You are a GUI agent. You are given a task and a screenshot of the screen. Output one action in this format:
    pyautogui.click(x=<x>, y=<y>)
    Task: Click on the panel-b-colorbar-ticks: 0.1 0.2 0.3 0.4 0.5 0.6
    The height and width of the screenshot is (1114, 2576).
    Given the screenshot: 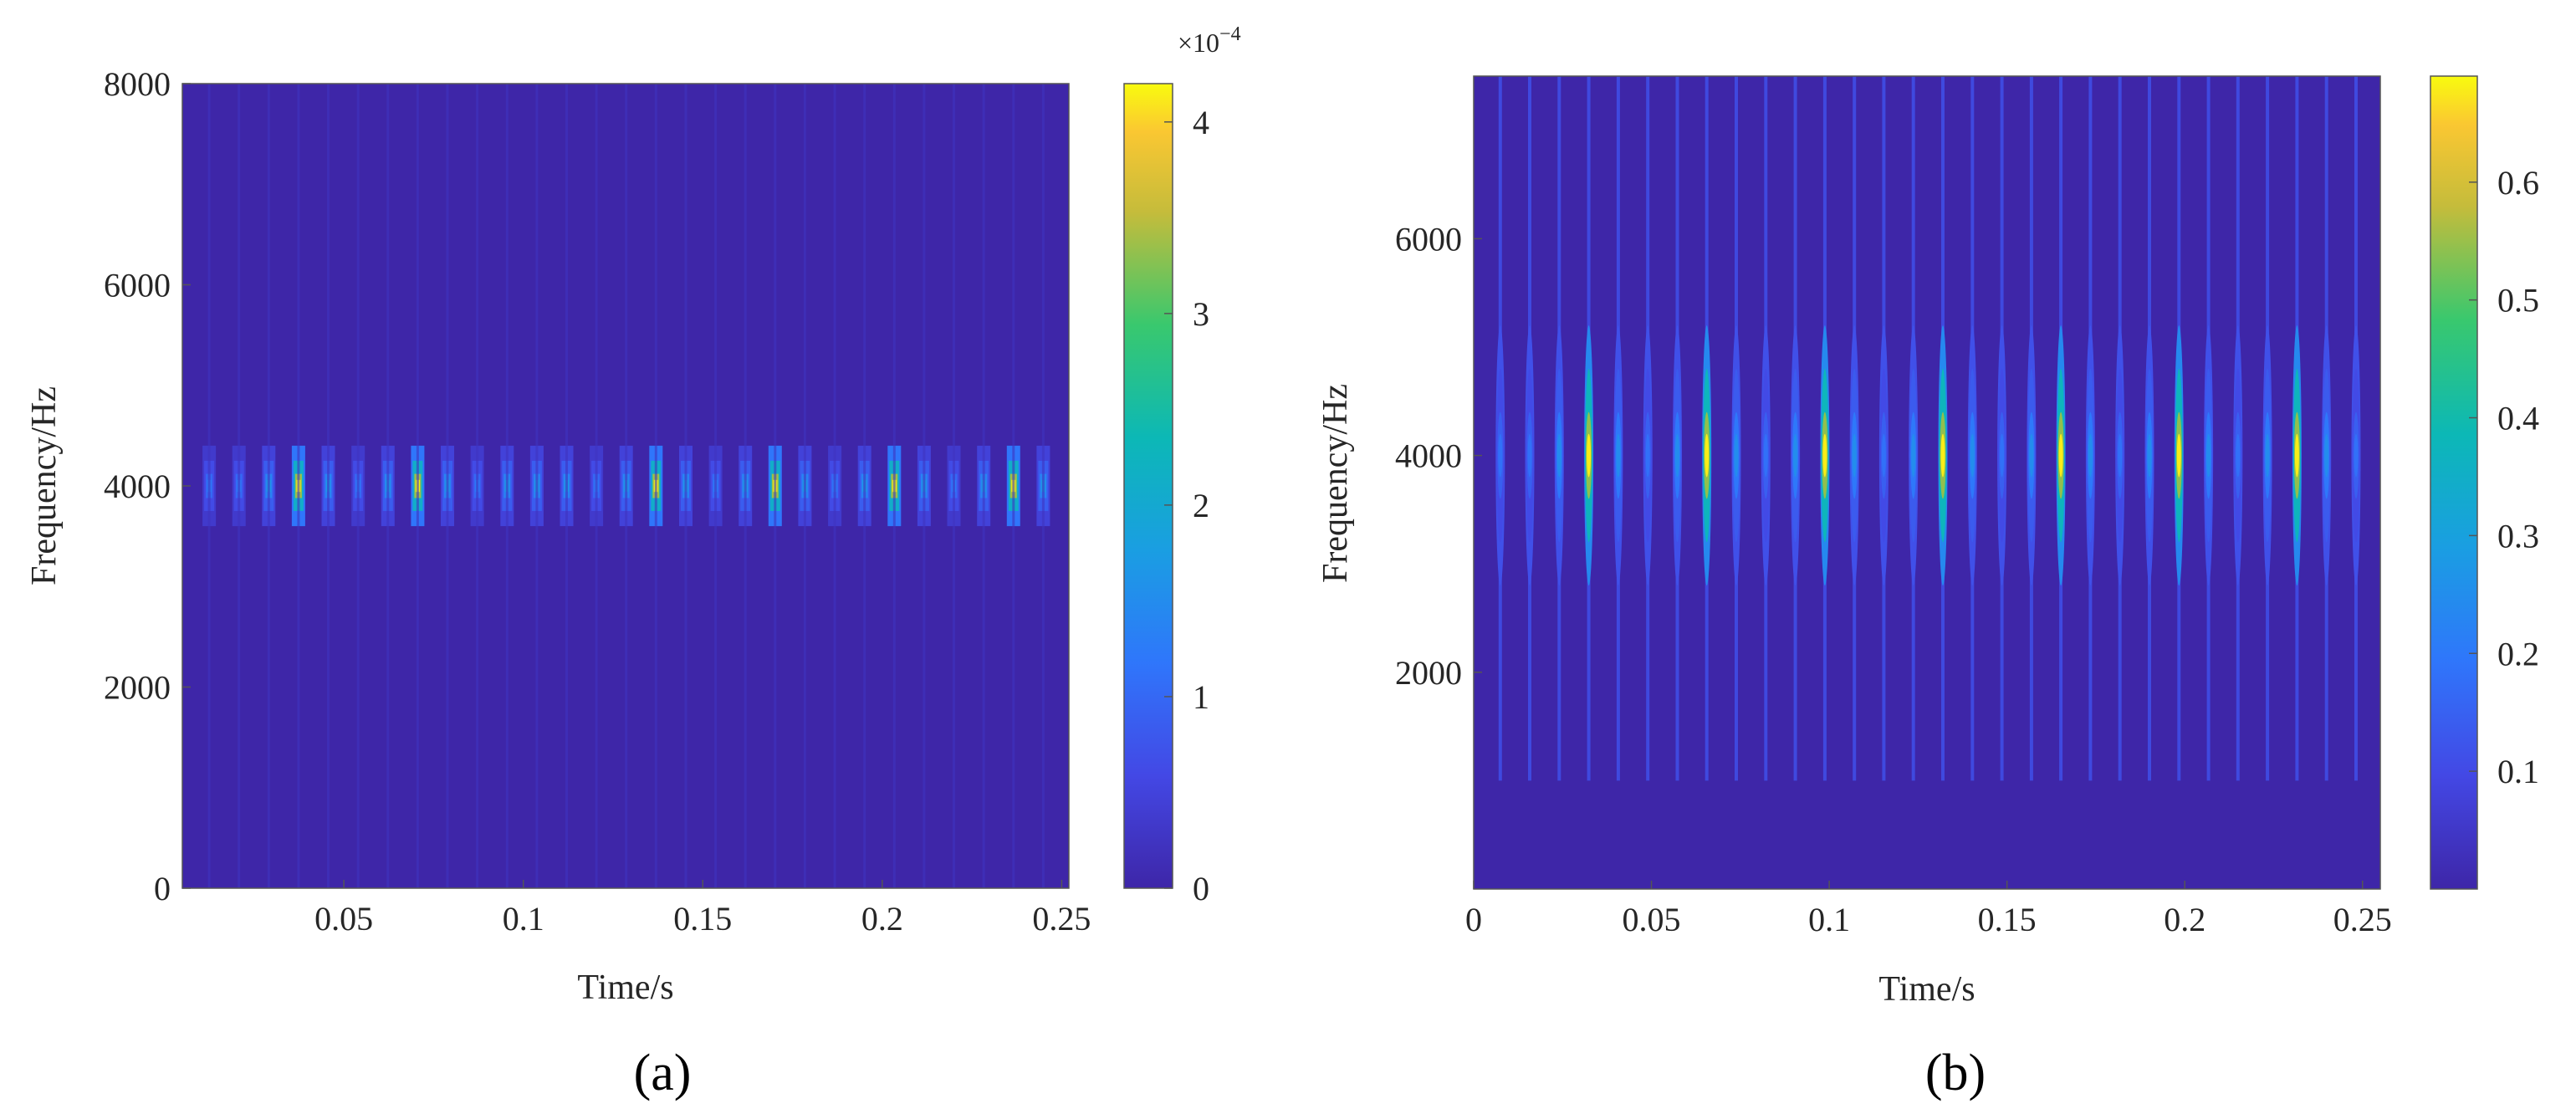 What is the action you would take?
    pyautogui.click(x=2504, y=477)
    